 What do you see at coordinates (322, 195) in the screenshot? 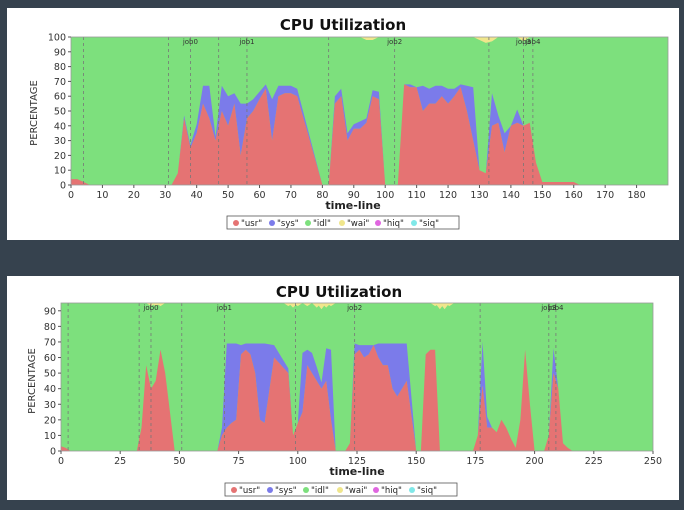
I see `x-tick-label: 80` at bounding box center [322, 195].